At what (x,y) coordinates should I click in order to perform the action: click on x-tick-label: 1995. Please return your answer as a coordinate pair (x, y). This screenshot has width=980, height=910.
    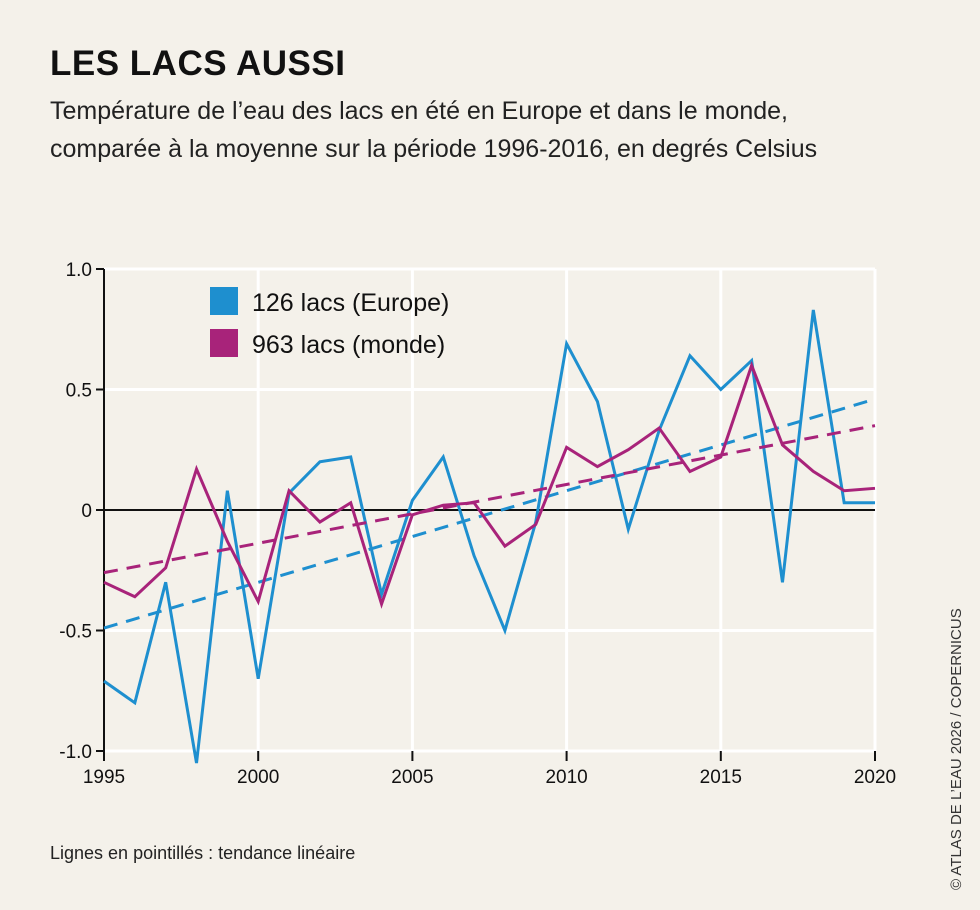
    Looking at the image, I should click on (104, 777).